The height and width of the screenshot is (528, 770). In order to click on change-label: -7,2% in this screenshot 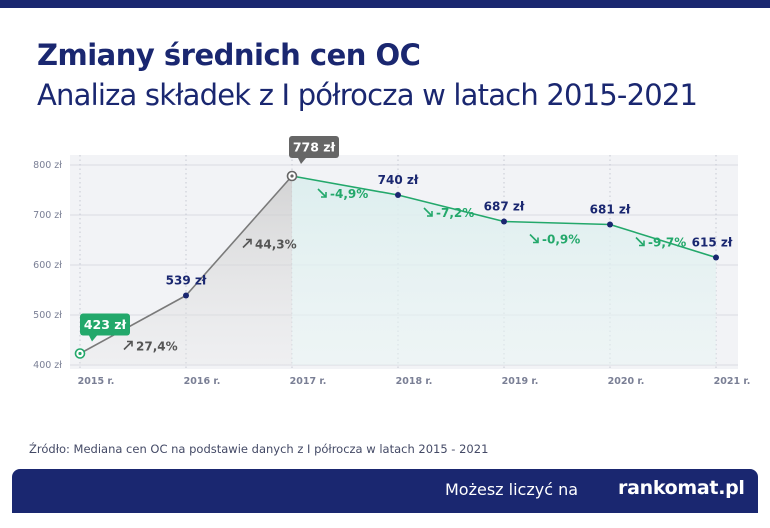, I will do `click(448, 213)`.